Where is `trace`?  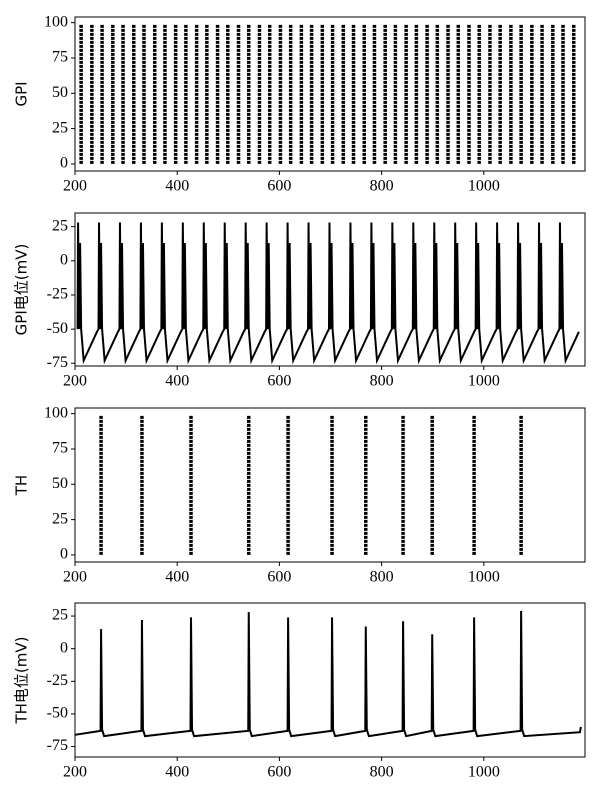 trace is located at coordinates (328, 674).